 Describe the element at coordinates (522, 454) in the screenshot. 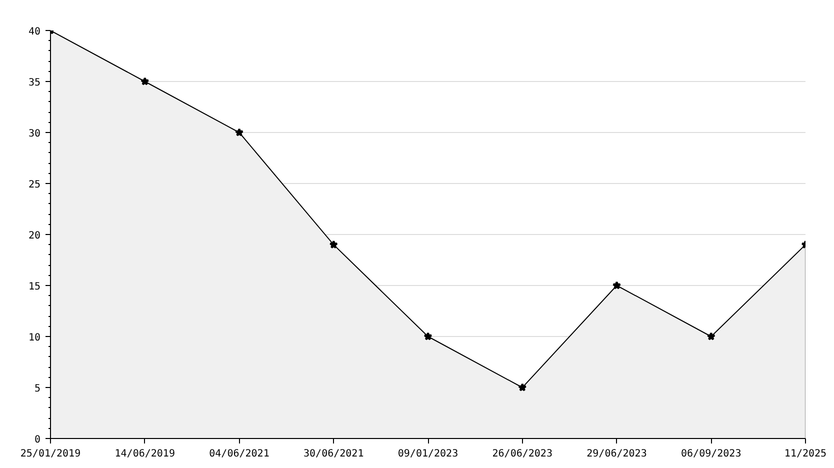

I see `x-tick-label: 26/06/2023` at that location.